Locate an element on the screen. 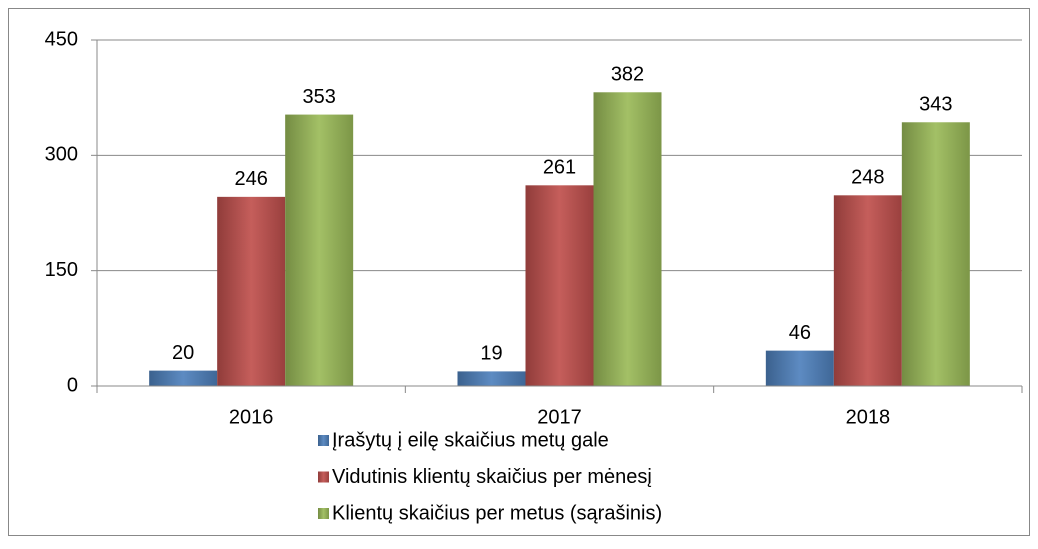  x-tick-label: 2017 is located at coordinates (559, 417).